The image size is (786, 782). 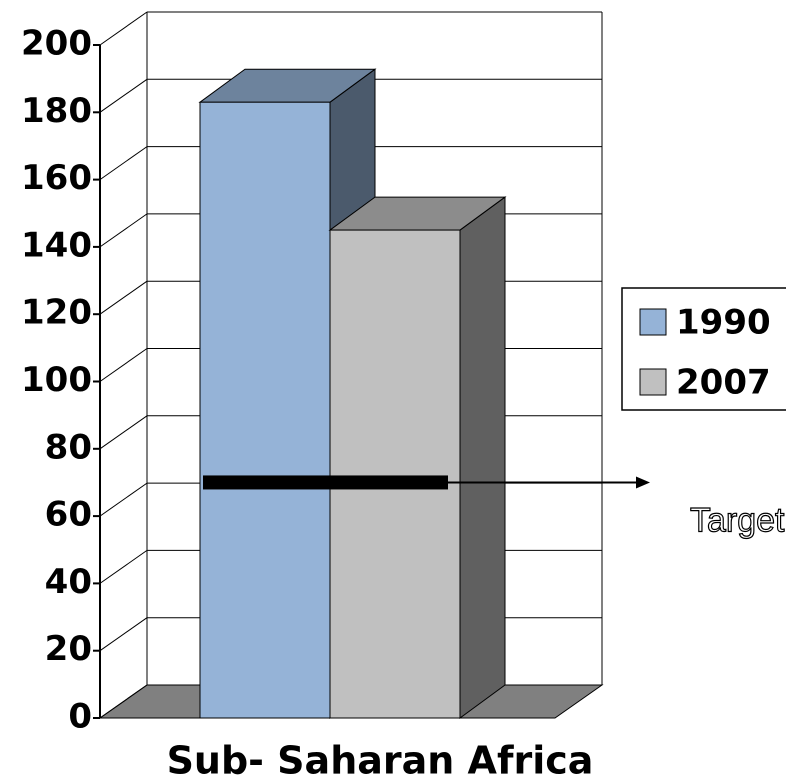 What do you see at coordinates (56, 111) in the screenshot?
I see `y-tick-label: 180` at bounding box center [56, 111].